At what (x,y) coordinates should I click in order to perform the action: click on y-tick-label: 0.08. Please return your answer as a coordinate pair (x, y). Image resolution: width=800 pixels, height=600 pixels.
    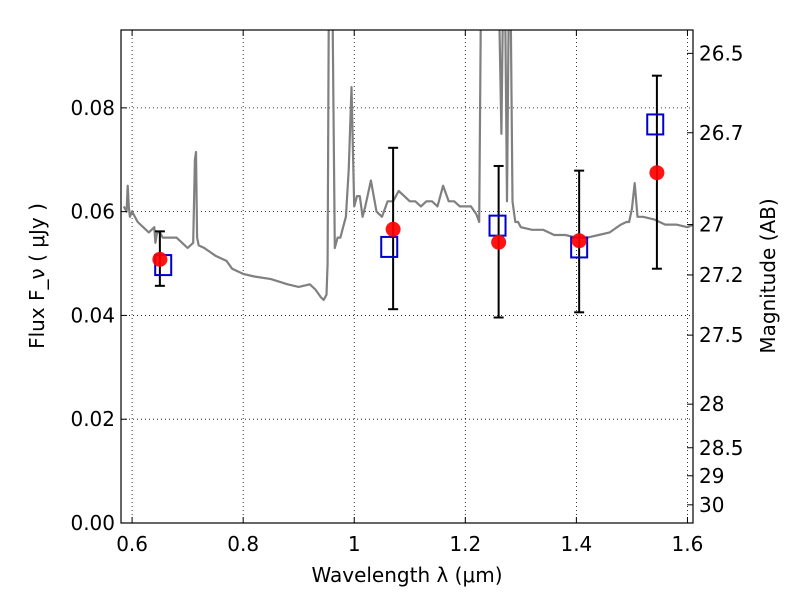
    Looking at the image, I should click on (92, 108).